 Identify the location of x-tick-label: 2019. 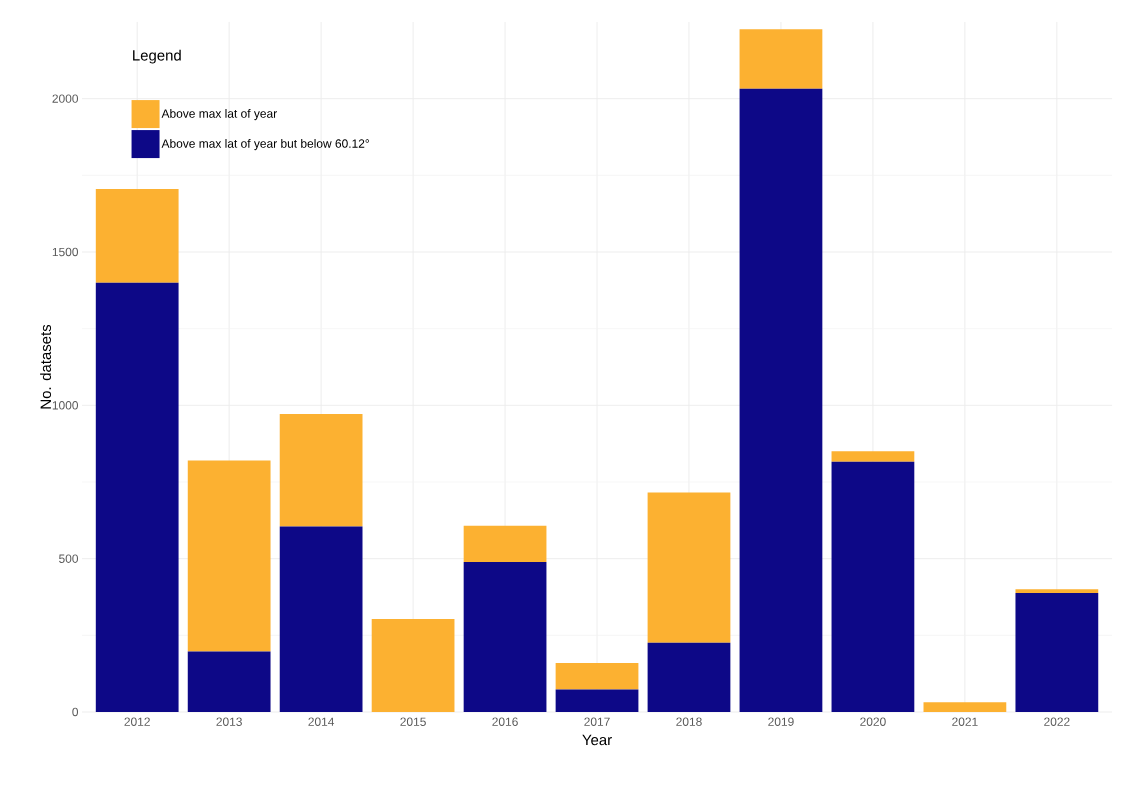
(781, 721).